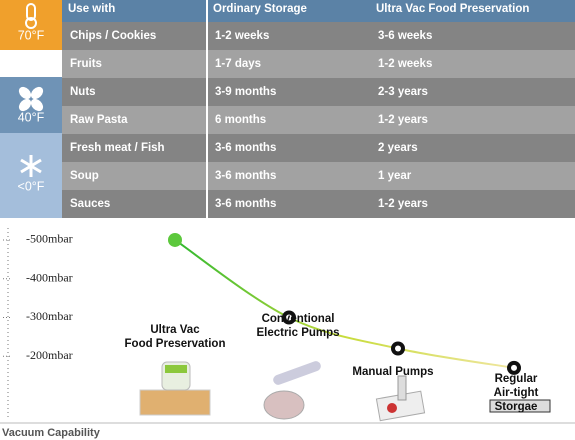 The width and height of the screenshot is (575, 440). What do you see at coordinates (31, 186) in the screenshot?
I see `zone-label: <0°F` at bounding box center [31, 186].